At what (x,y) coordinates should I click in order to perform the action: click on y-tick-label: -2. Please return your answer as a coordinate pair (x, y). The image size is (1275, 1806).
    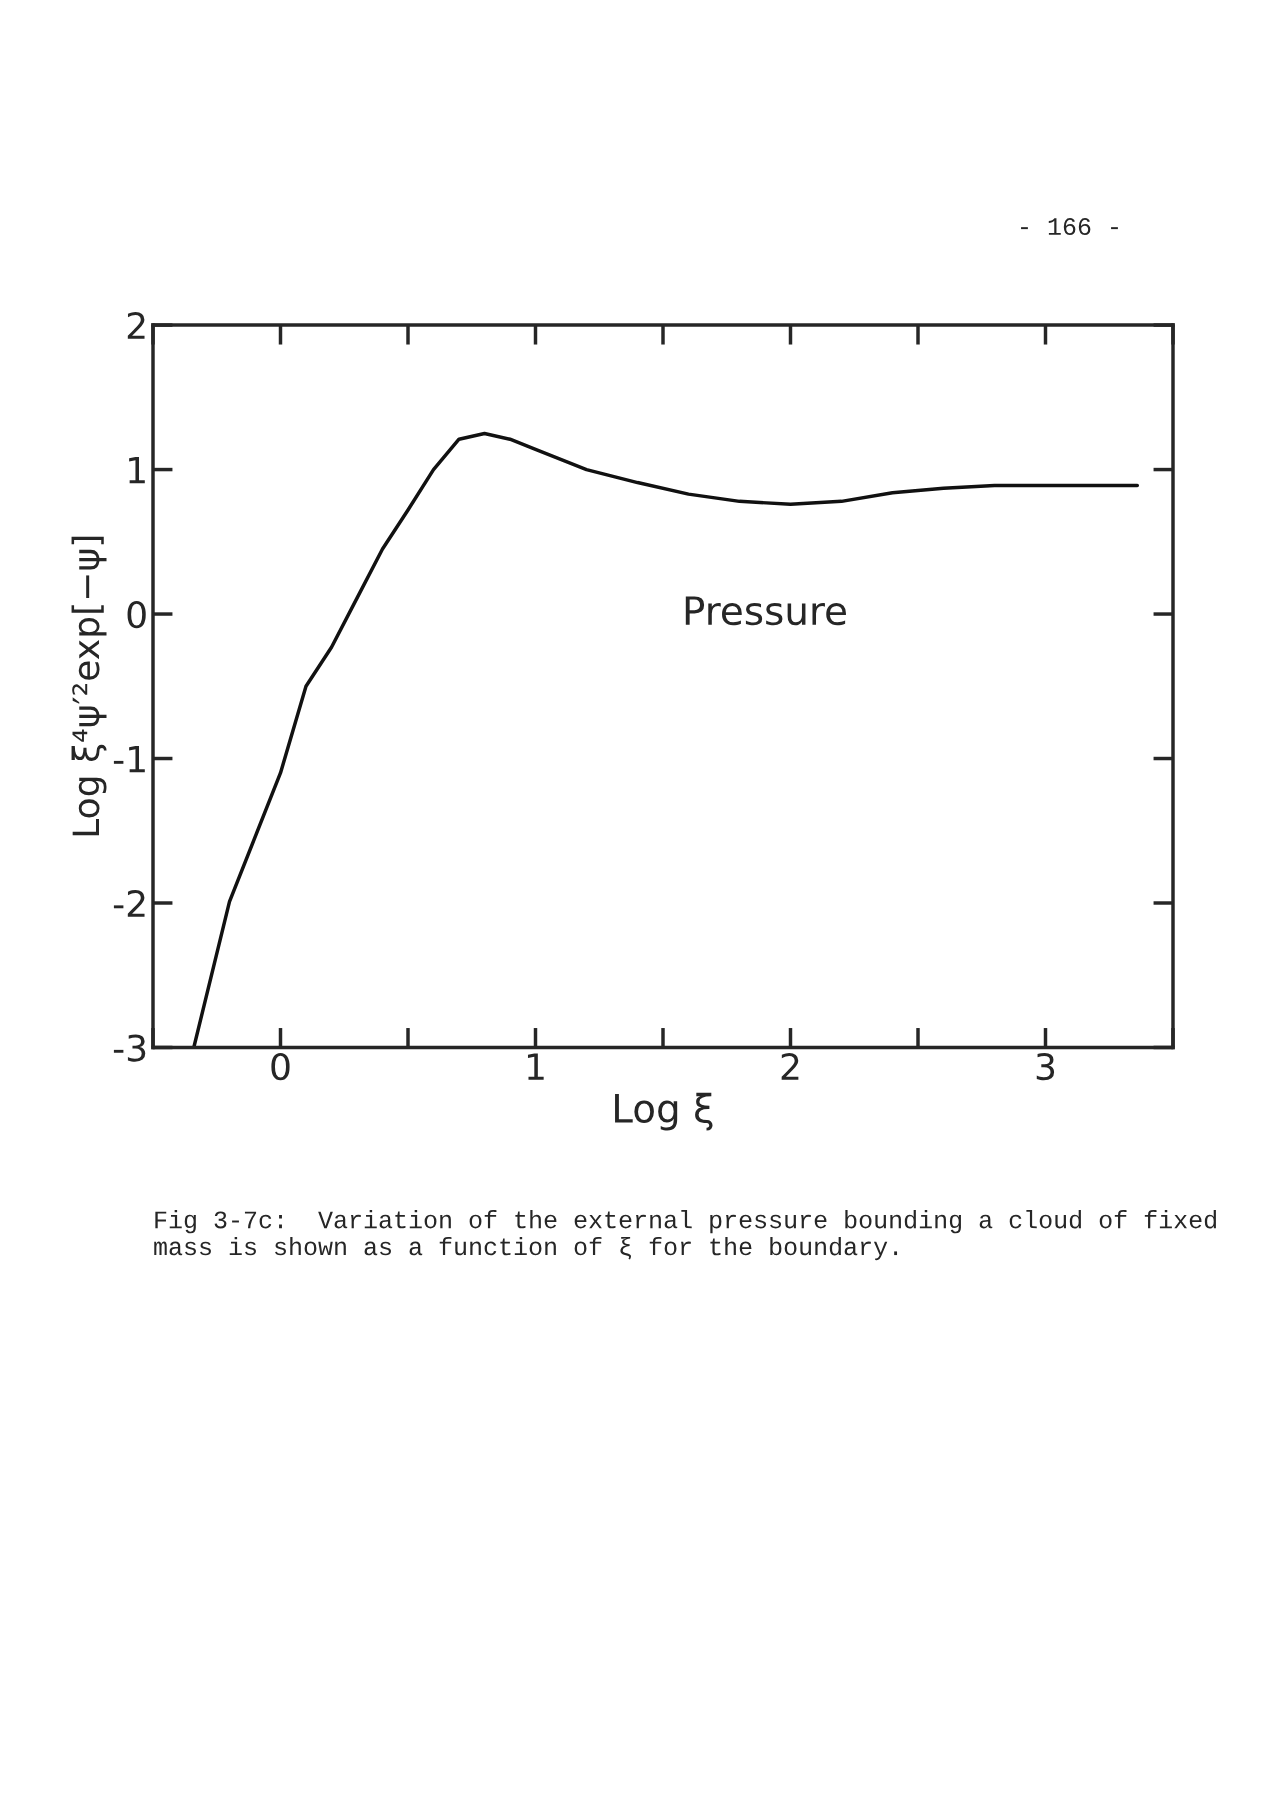
    Looking at the image, I should click on (129, 903).